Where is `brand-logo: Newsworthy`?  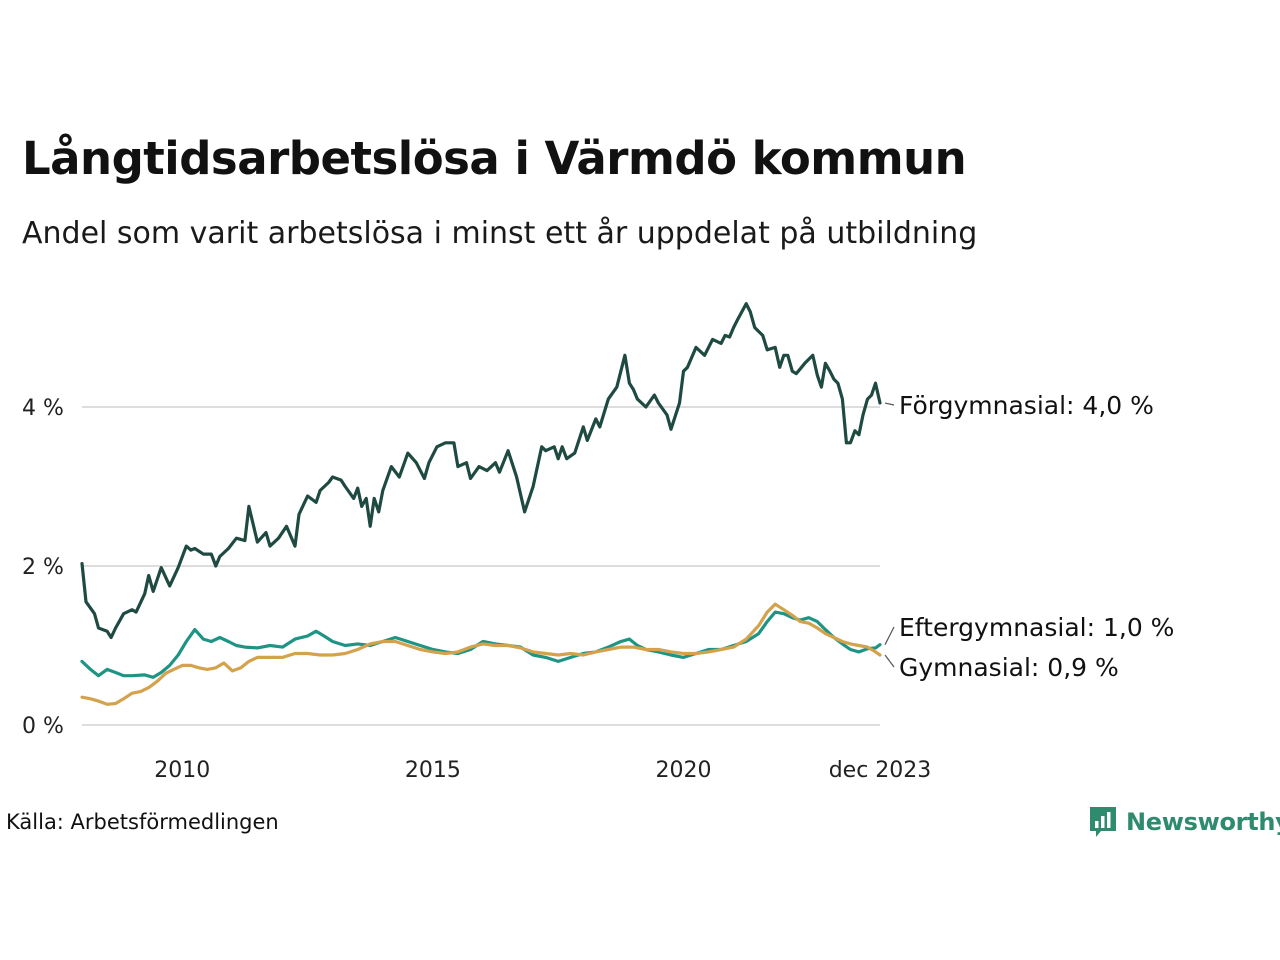
brand-logo: Newsworthy is located at coordinates (1184, 822).